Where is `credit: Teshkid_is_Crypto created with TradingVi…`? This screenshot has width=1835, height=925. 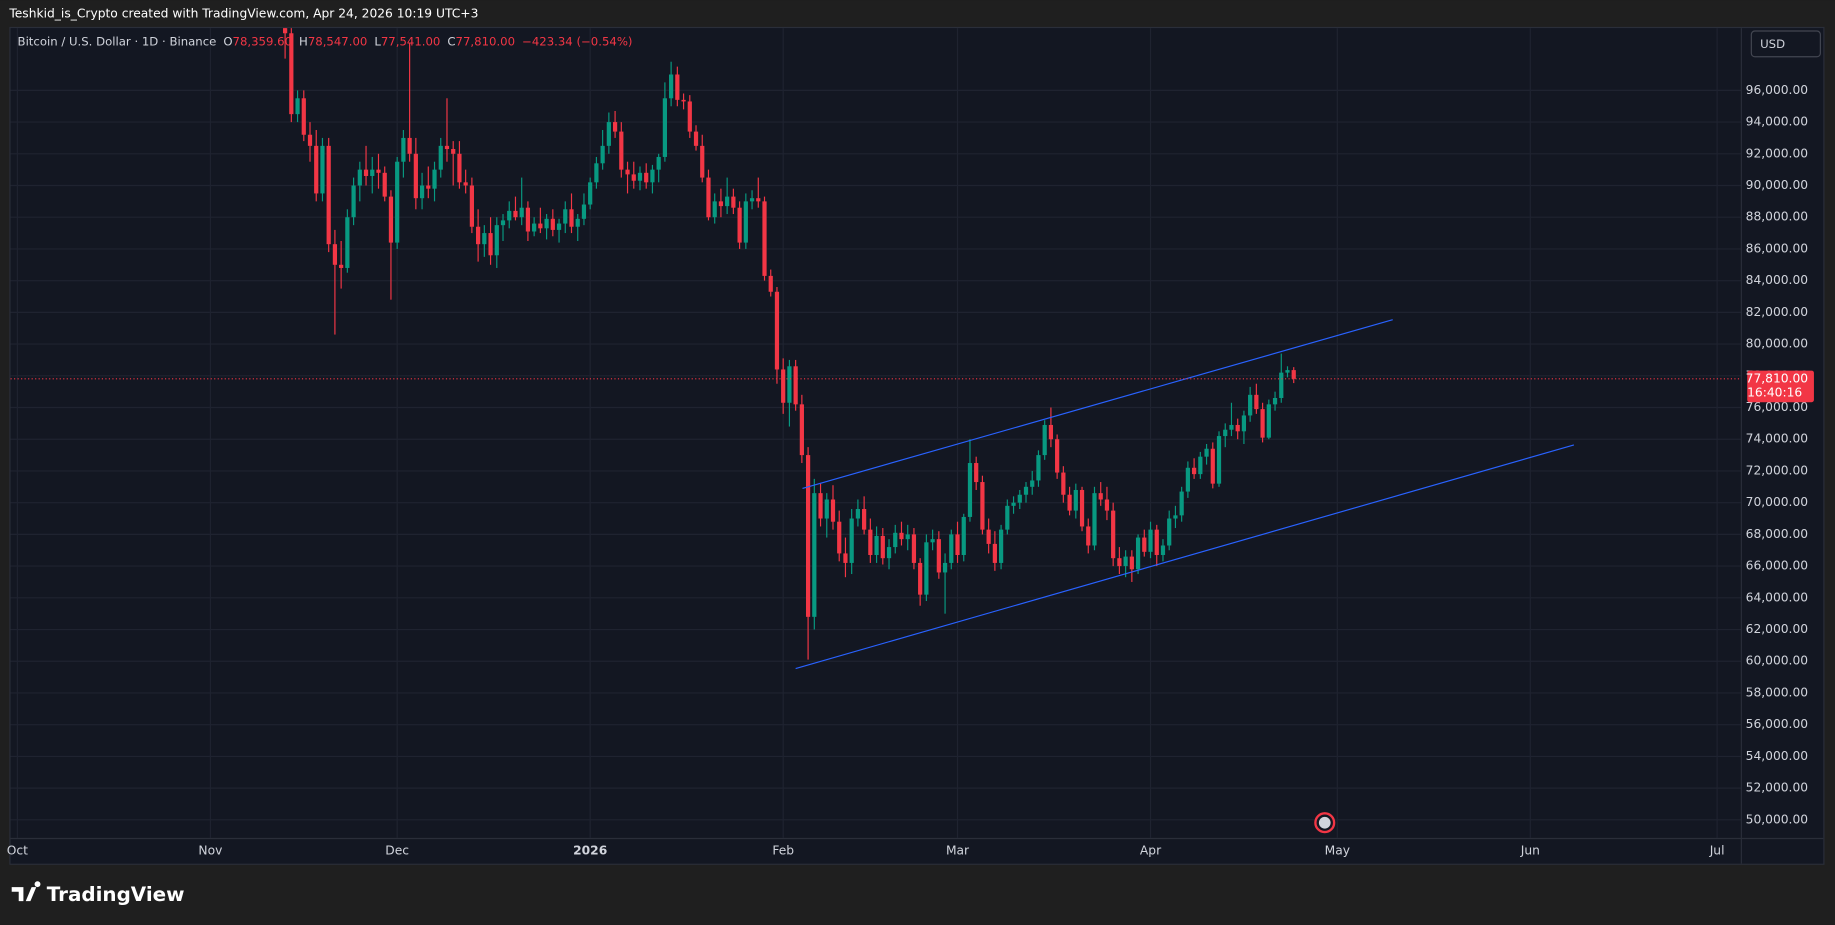 credit: Teshkid_is_Crypto created with TradingVi… is located at coordinates (243, 14).